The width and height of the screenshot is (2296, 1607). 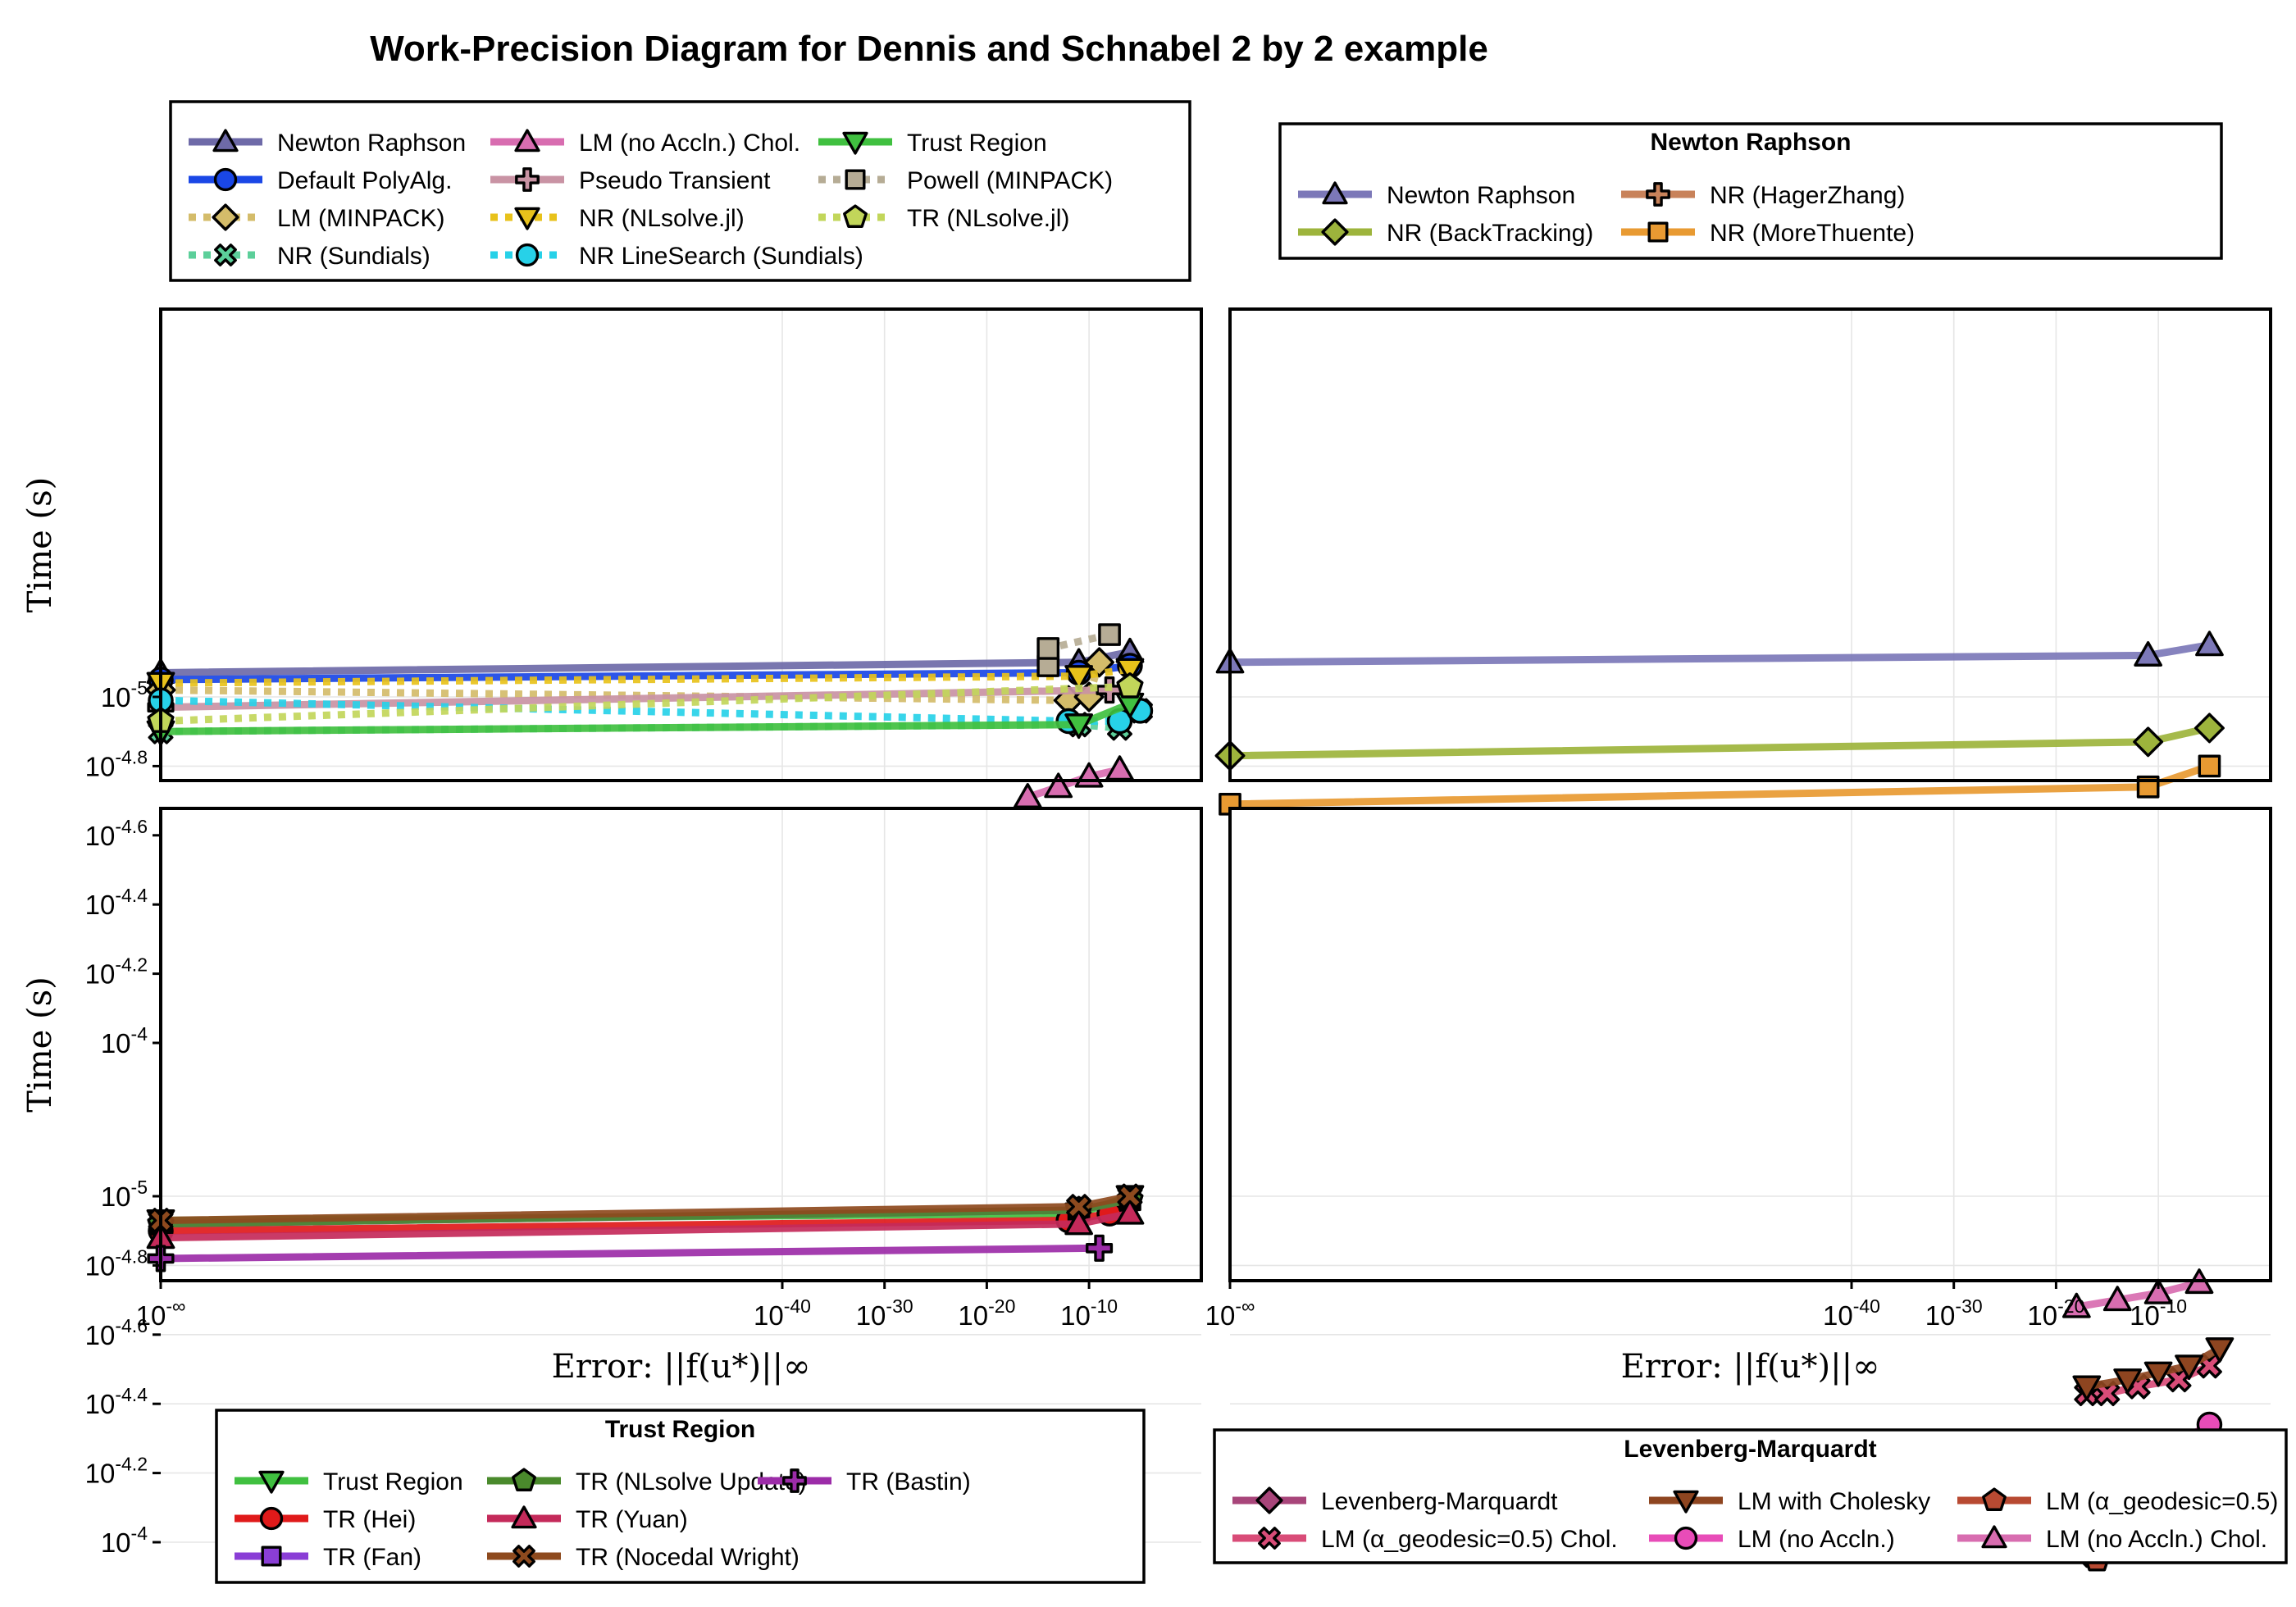 I want to click on series-lm-no-accln-chol, so click(x=2137, y=1293).